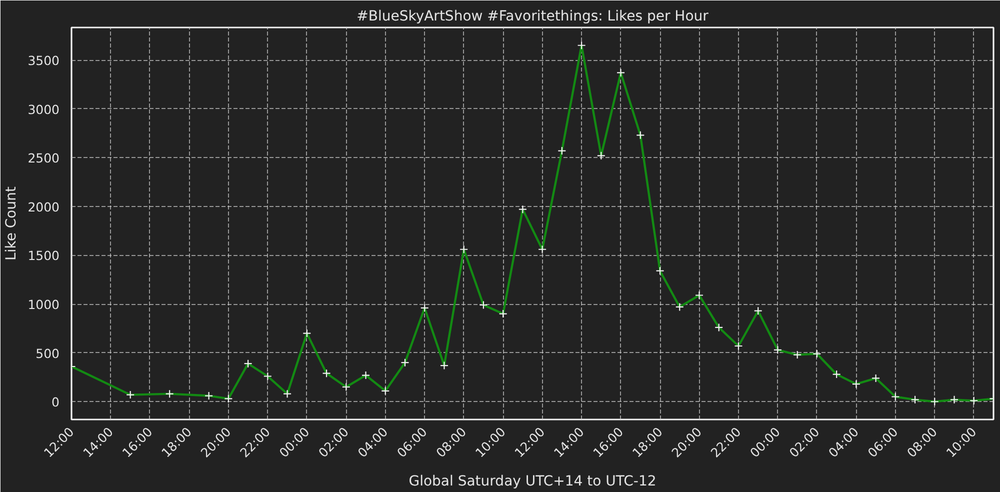 Image resolution: width=1000 pixels, height=492 pixels. Describe the element at coordinates (44, 256) in the screenshot. I see `y-tick-label: 1500` at that location.